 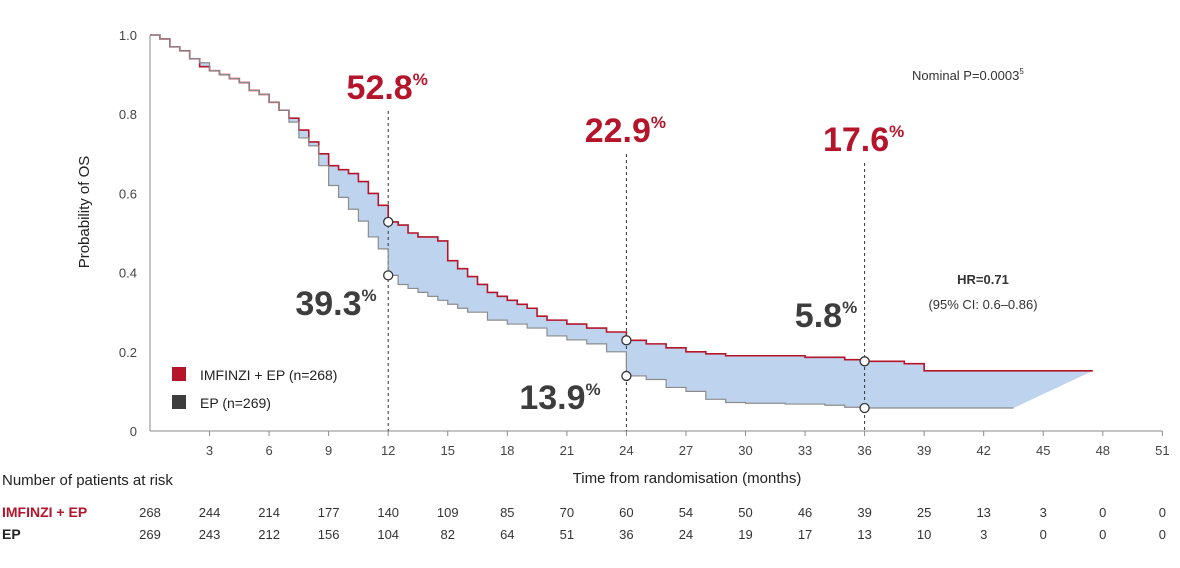 I want to click on x-tick-label: 3, so click(x=209, y=450).